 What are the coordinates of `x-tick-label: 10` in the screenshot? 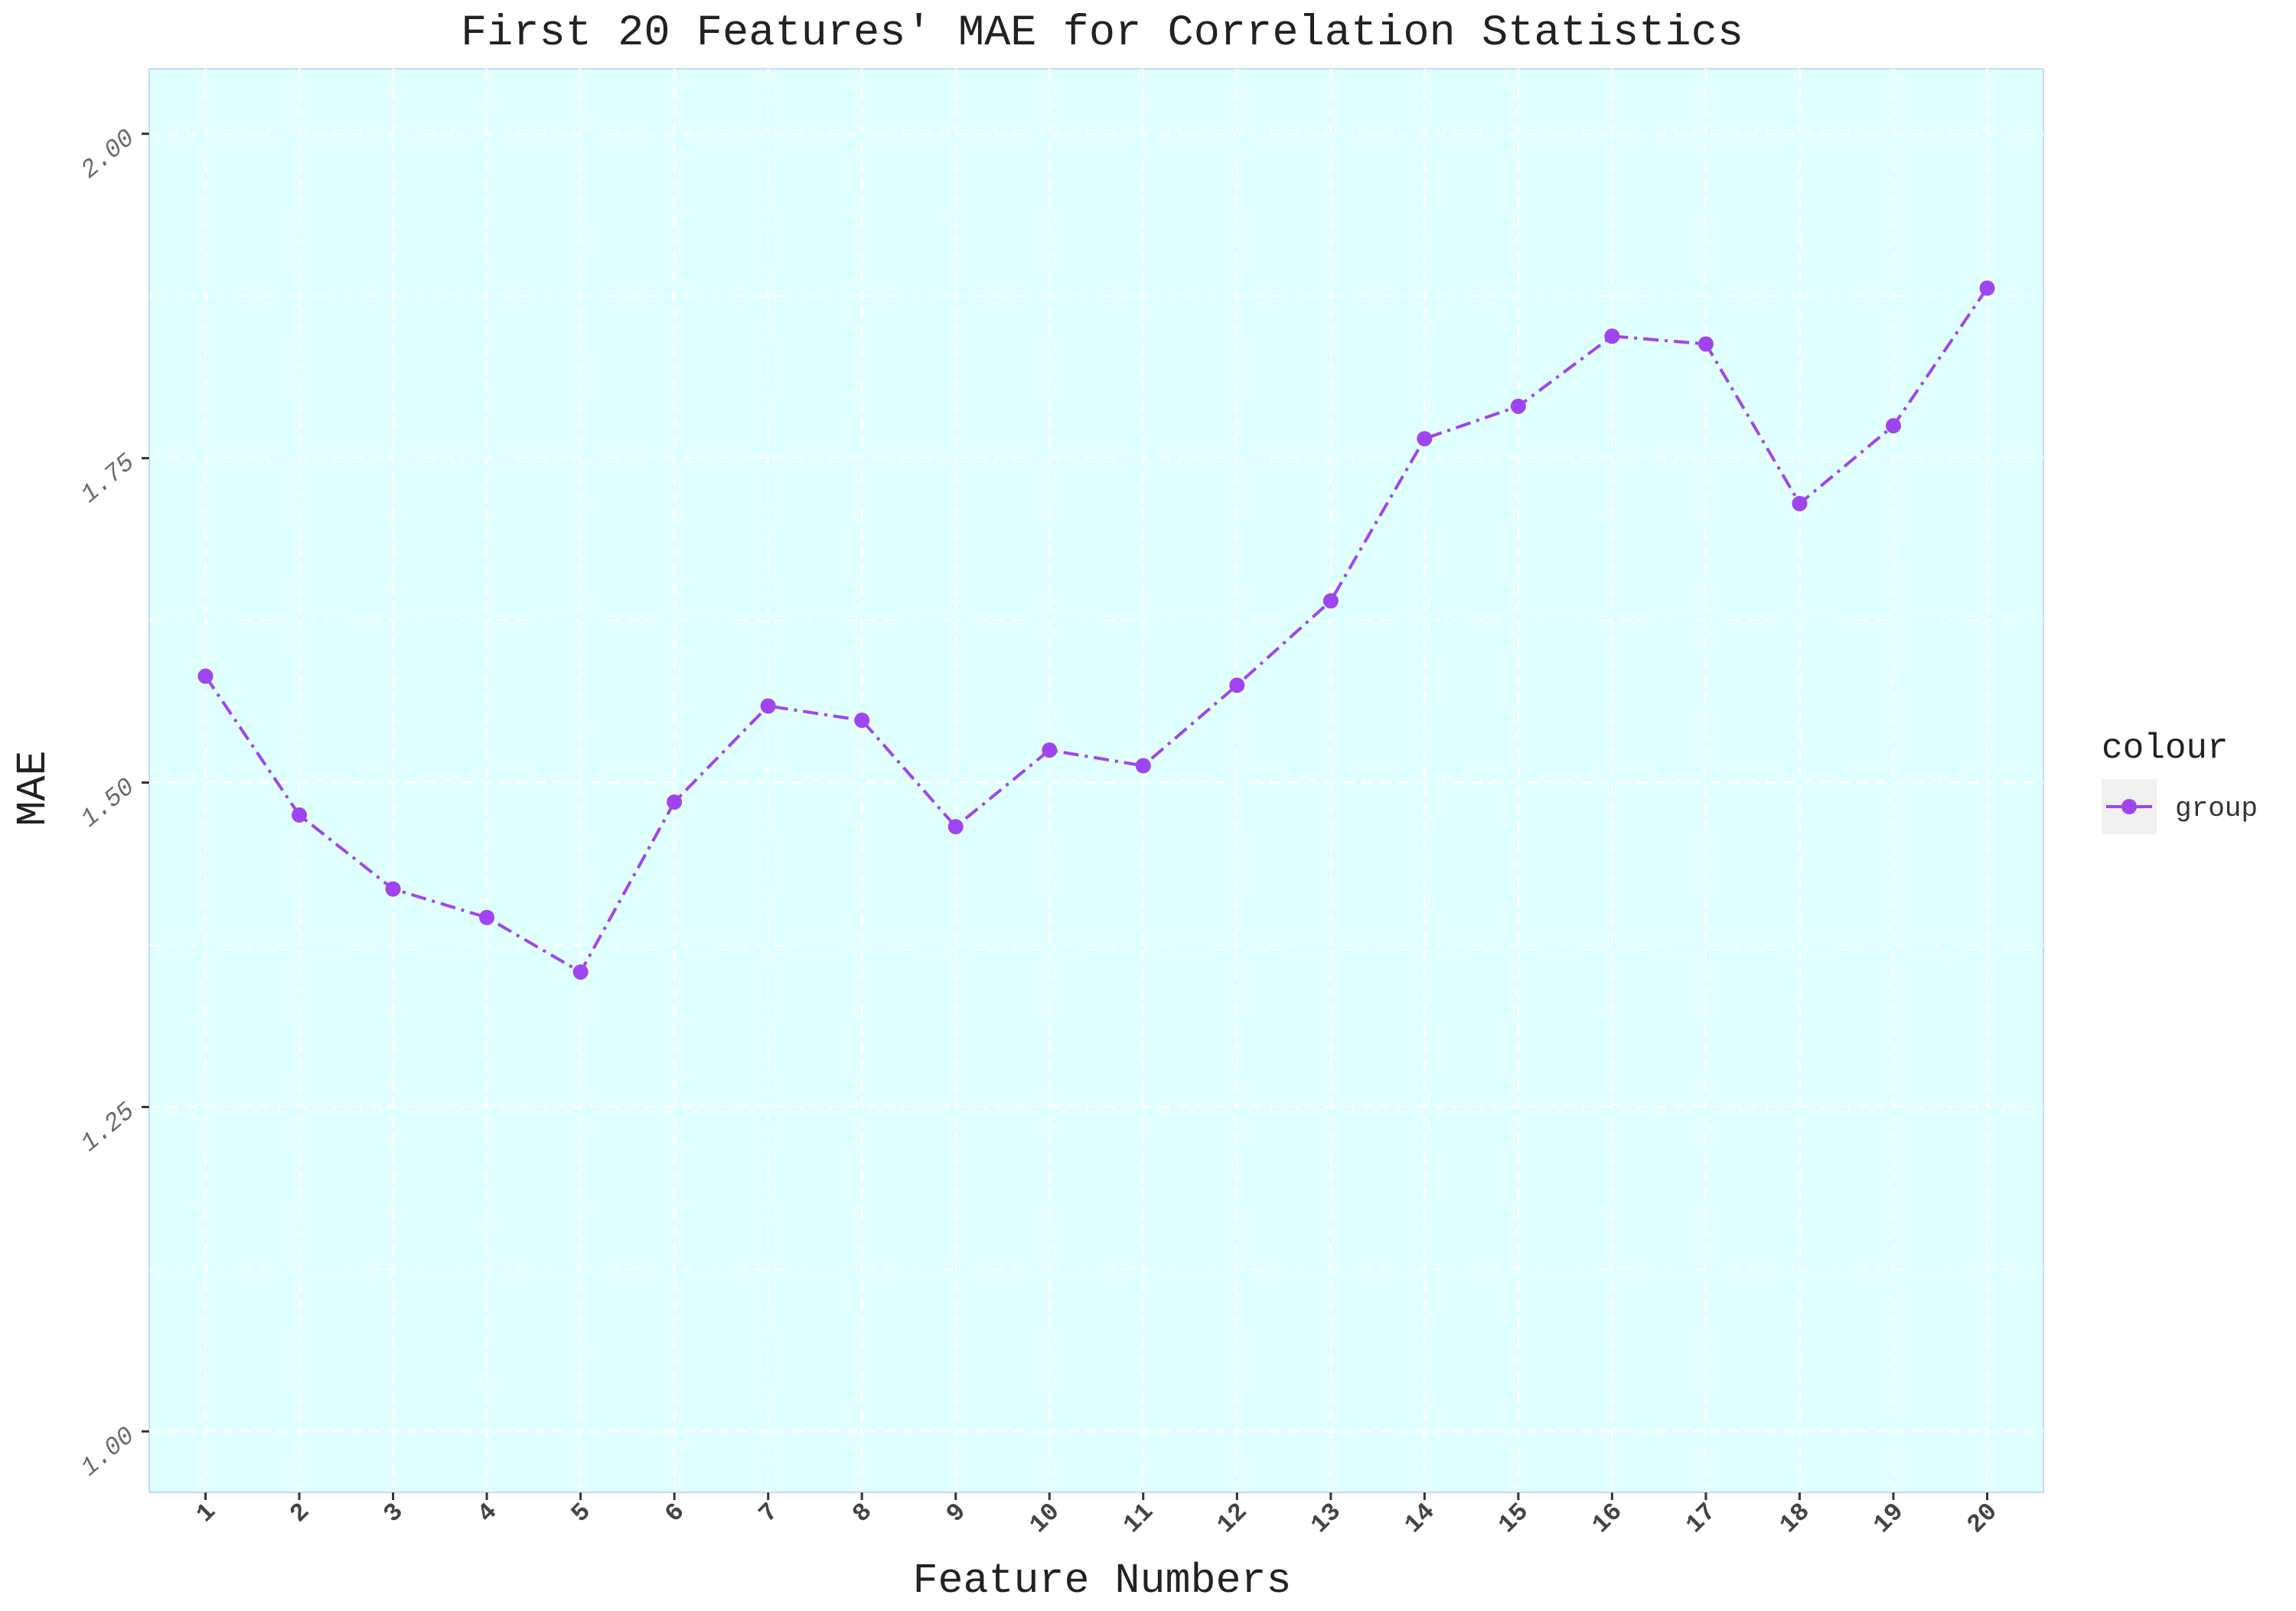 It's located at (1044, 1518).